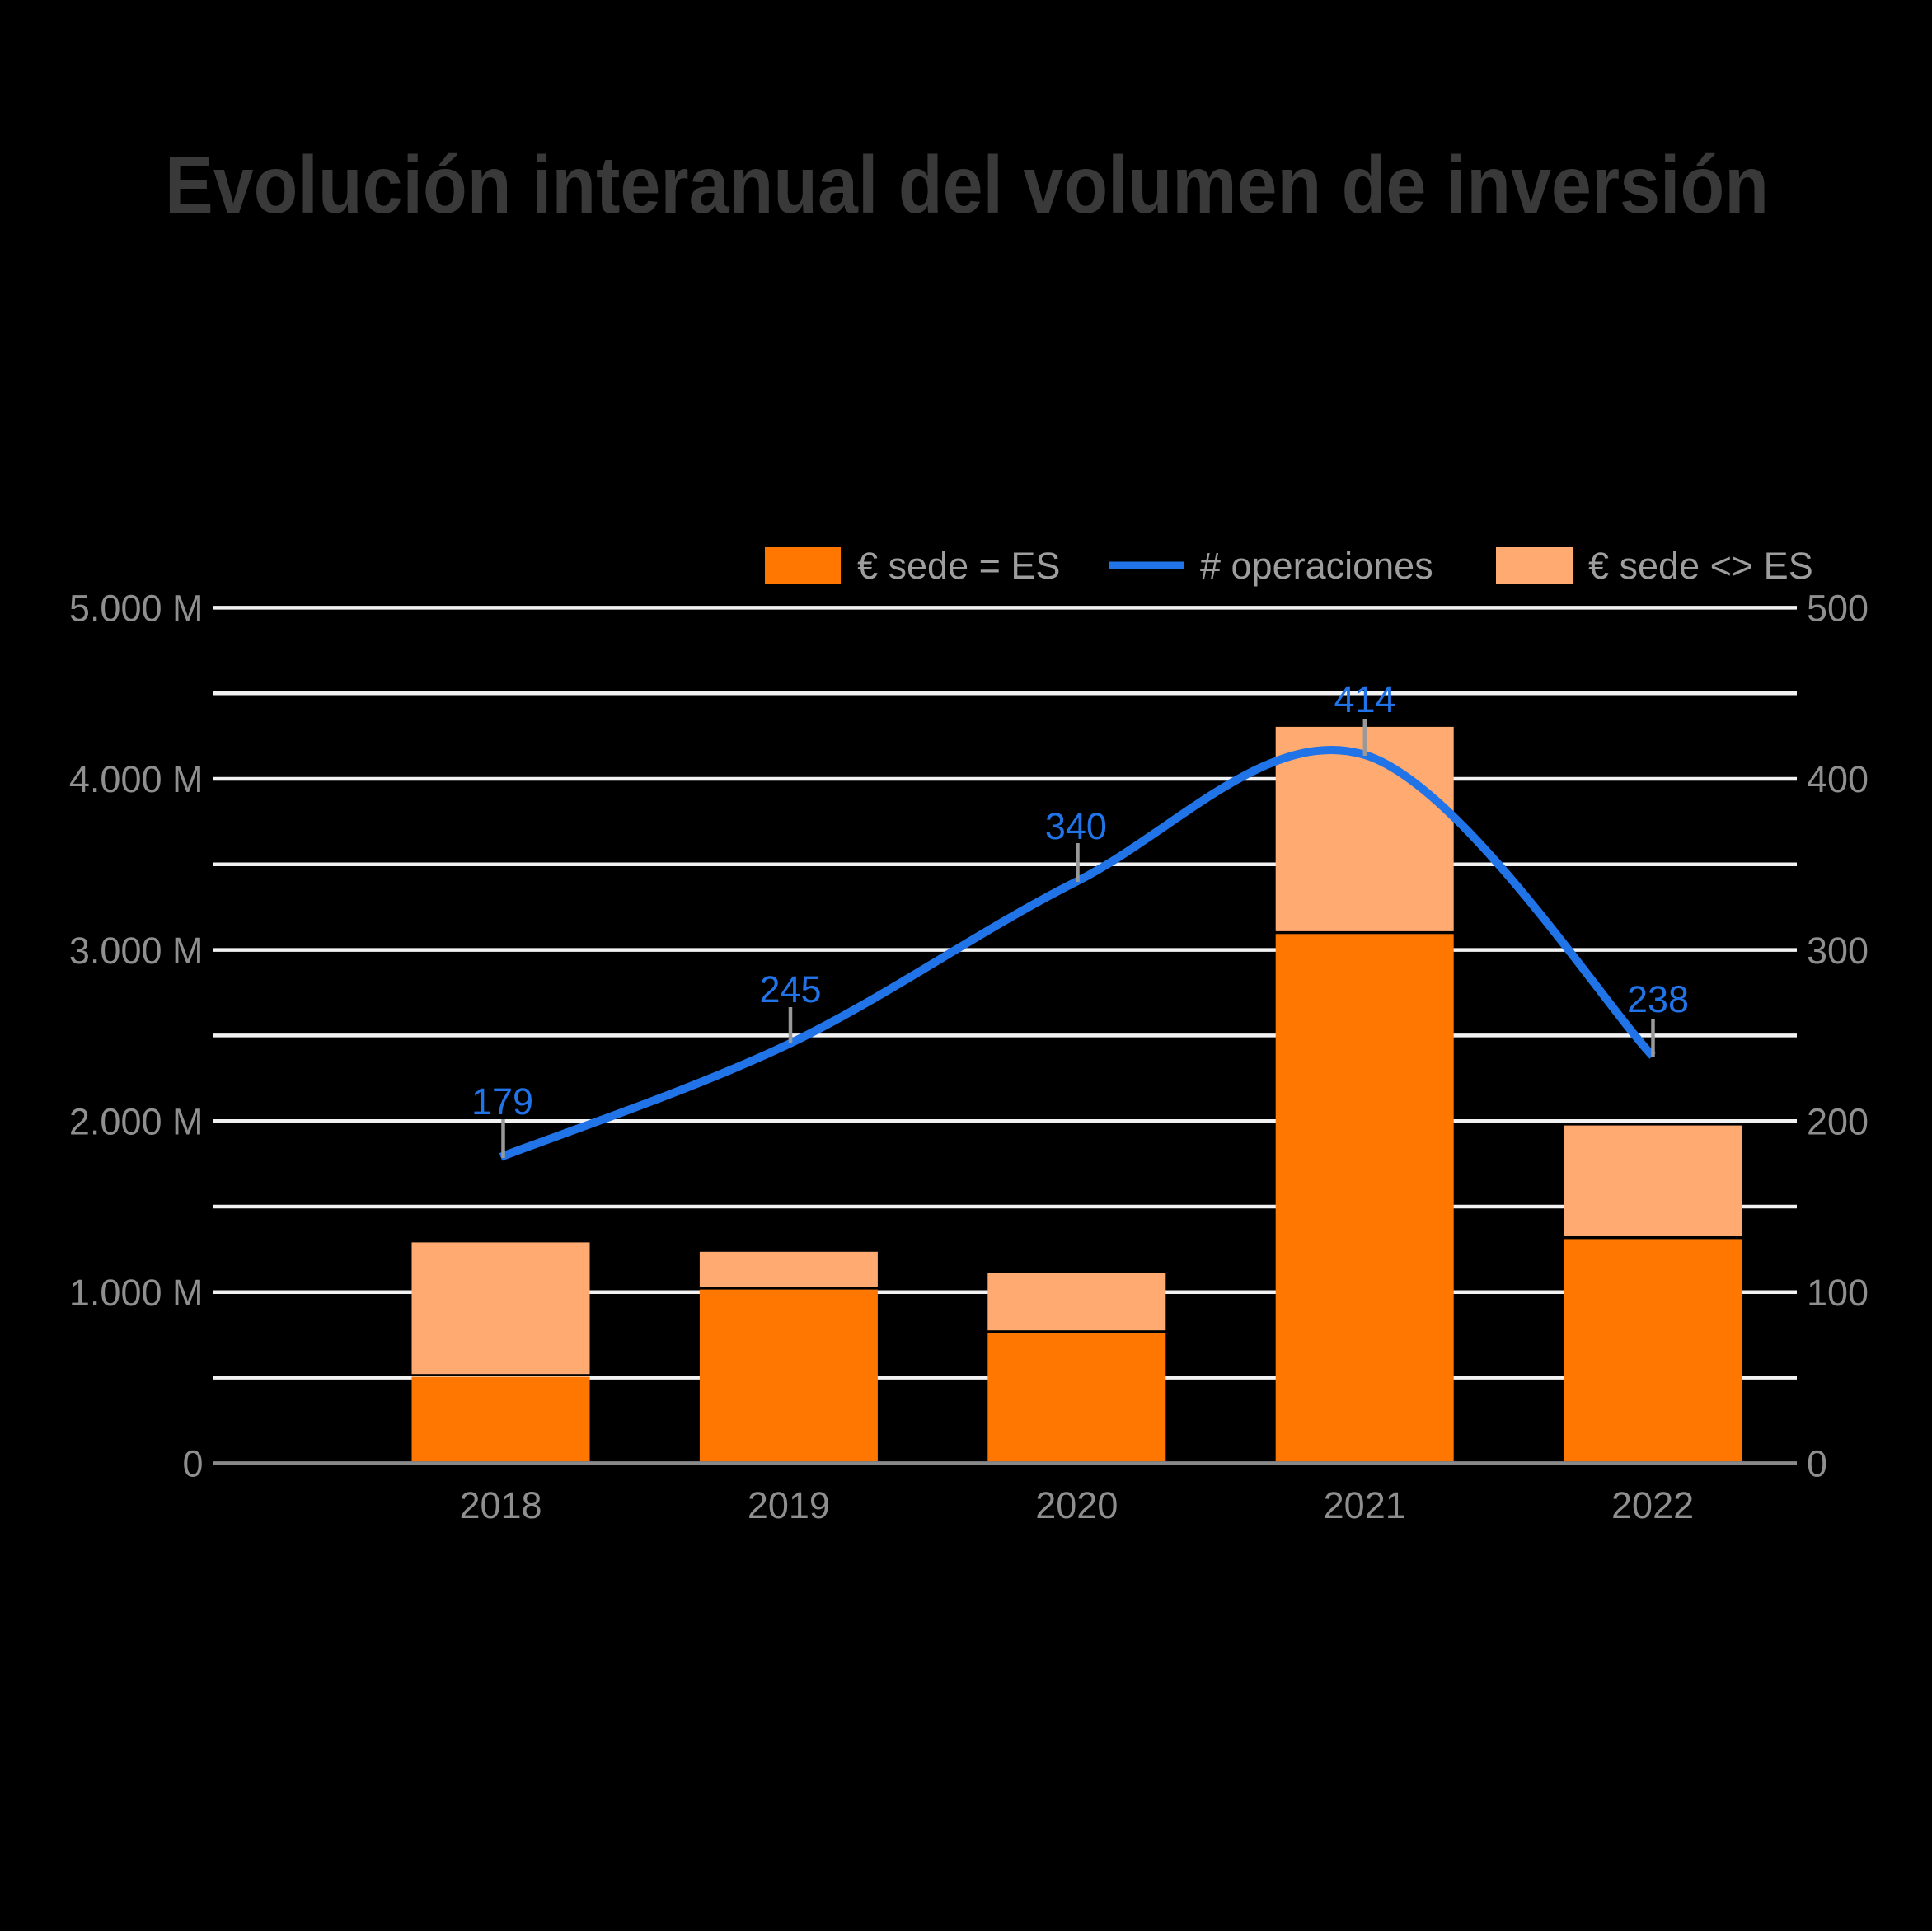 The width and height of the screenshot is (1932, 1931). I want to click on svg-text: 4.000 M, so click(136, 779).